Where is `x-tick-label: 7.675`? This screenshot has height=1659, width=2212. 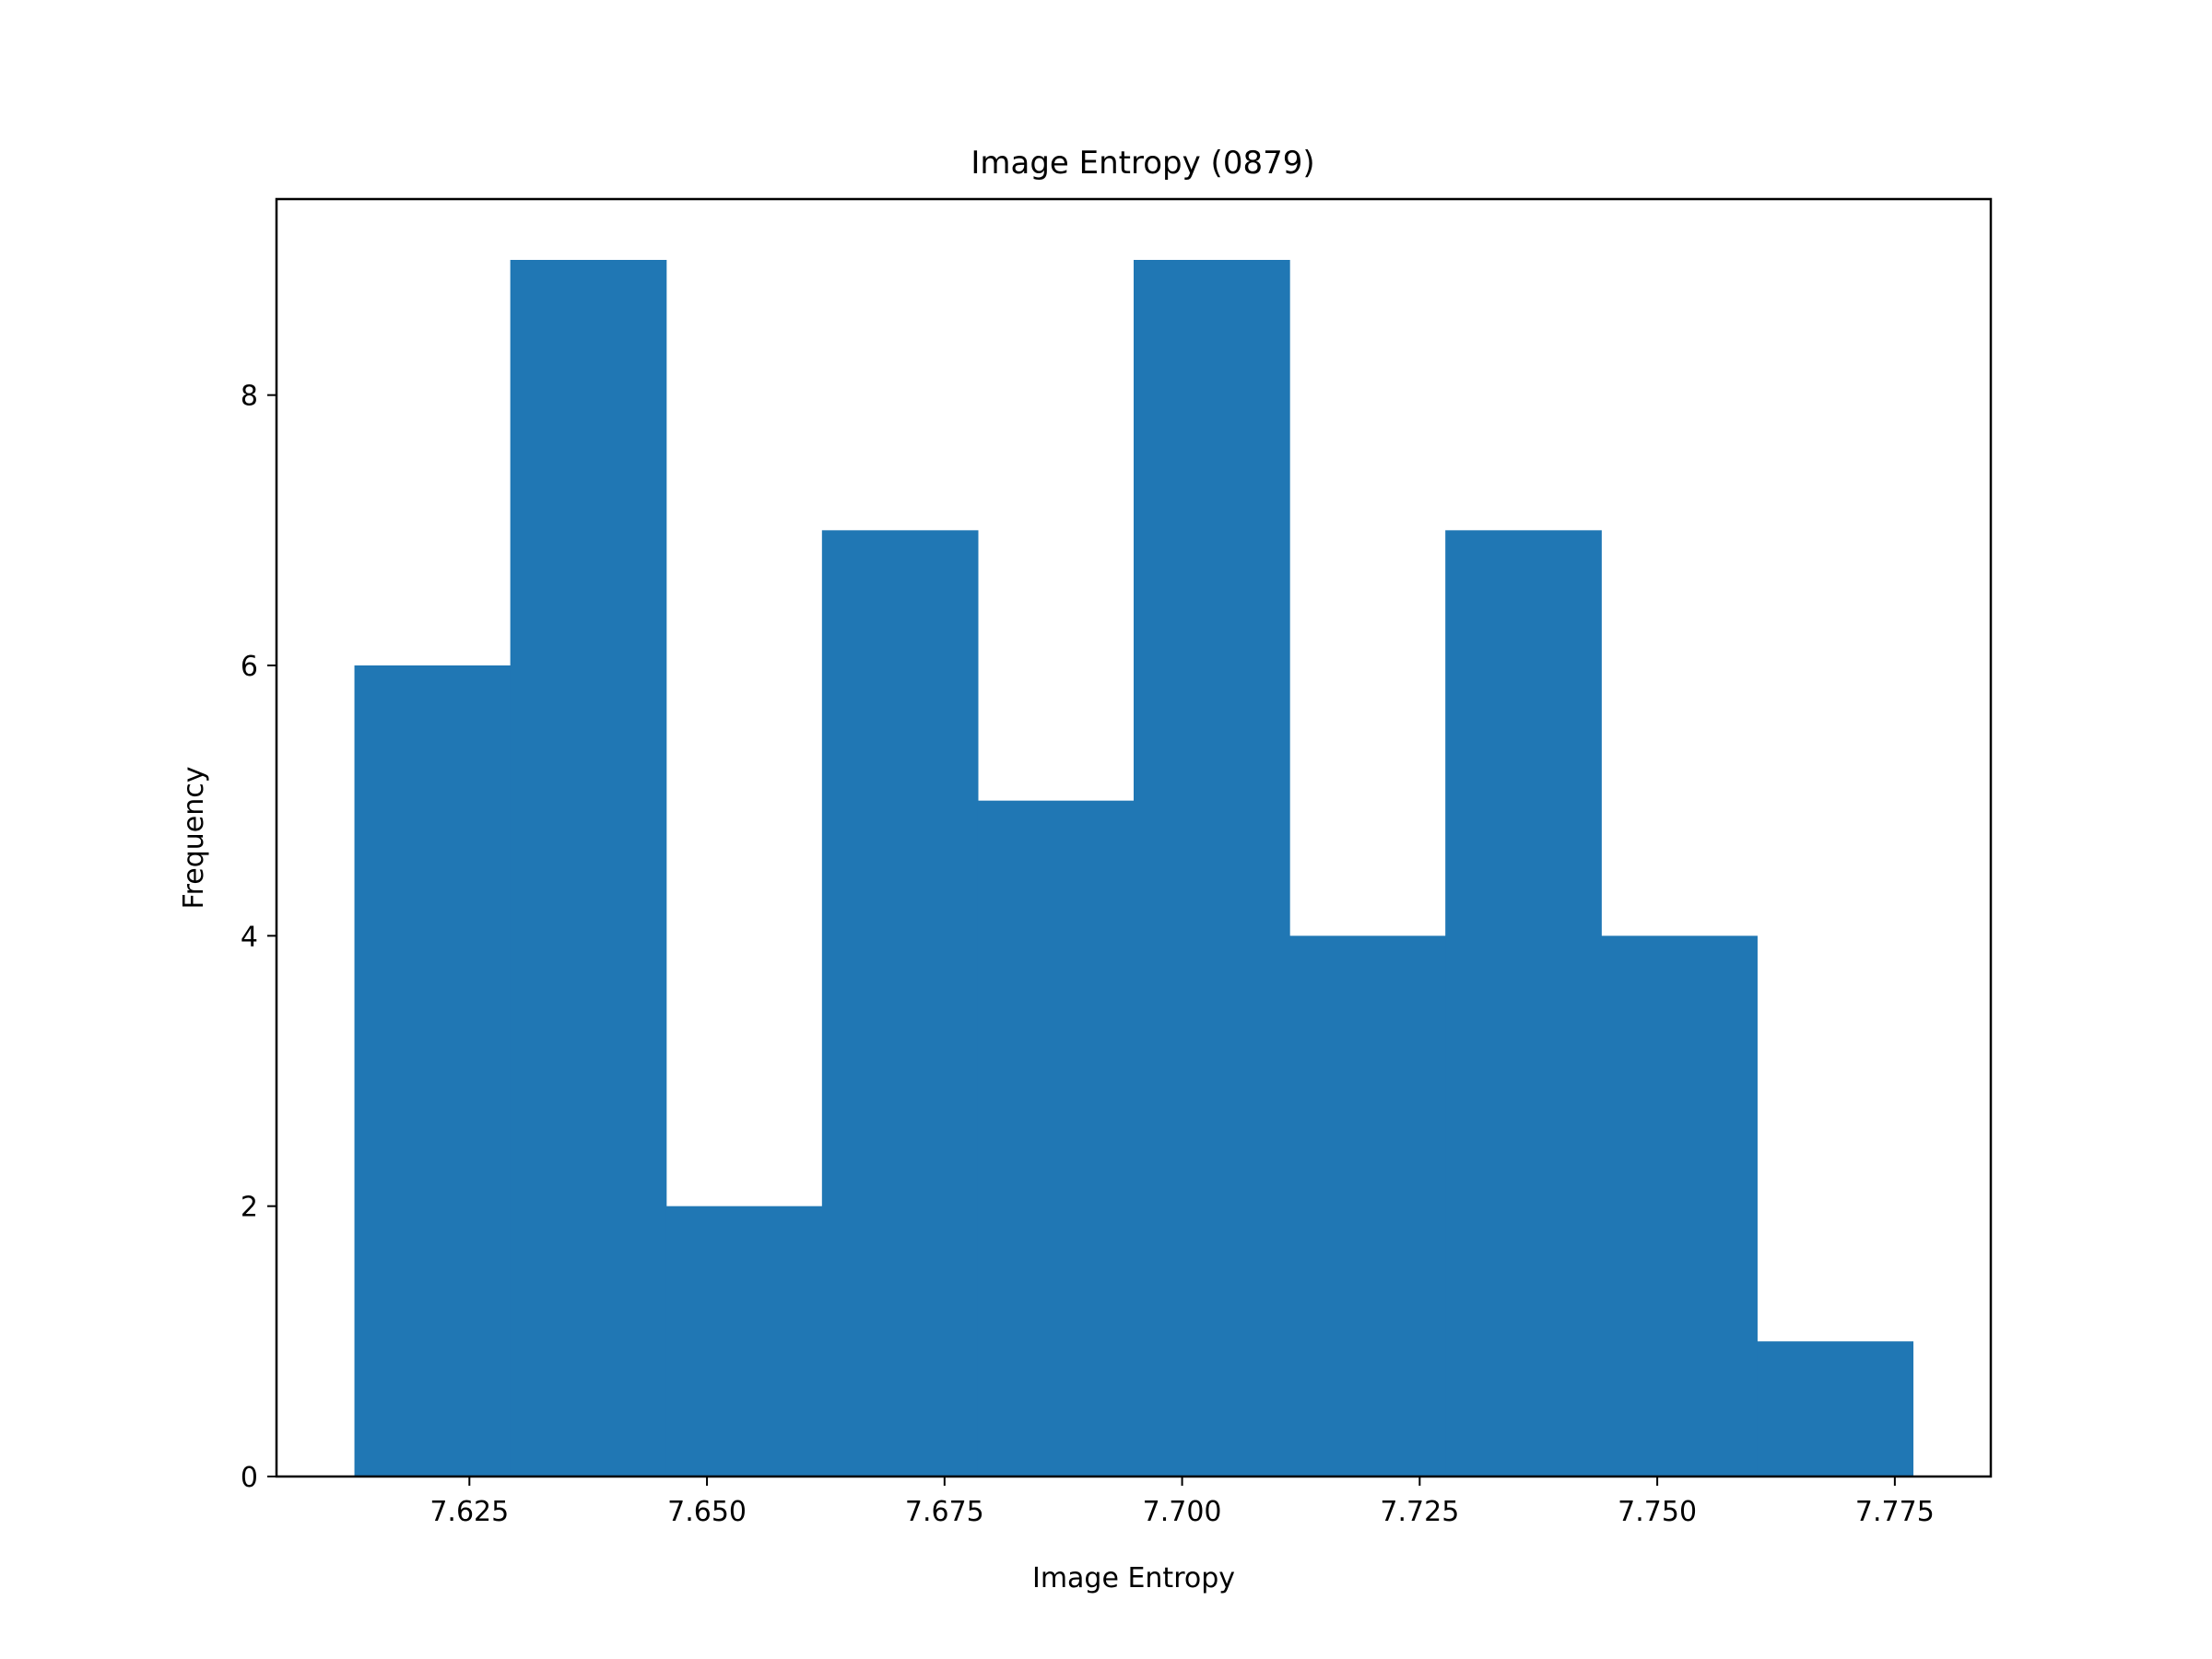 x-tick-label: 7.675 is located at coordinates (944, 1512).